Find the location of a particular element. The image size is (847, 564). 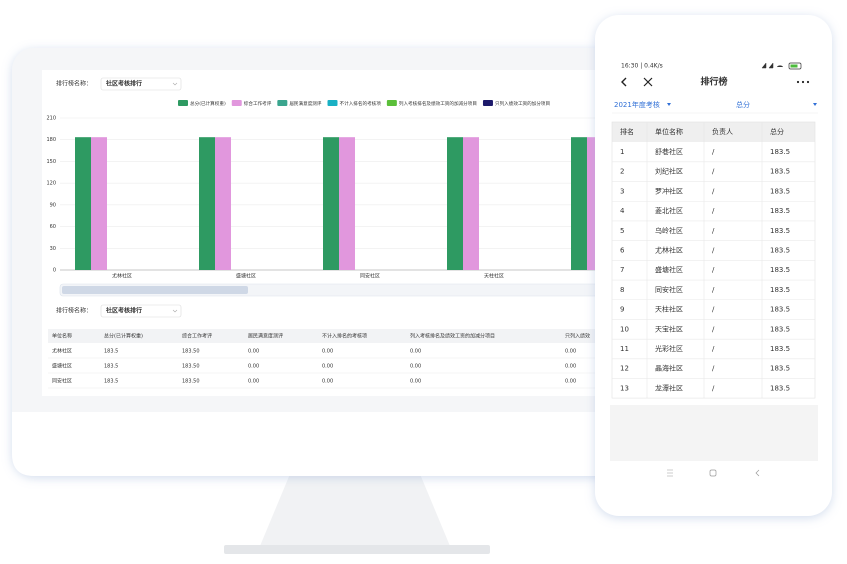

table-cell: 乌岭社区 is located at coordinates (669, 230).